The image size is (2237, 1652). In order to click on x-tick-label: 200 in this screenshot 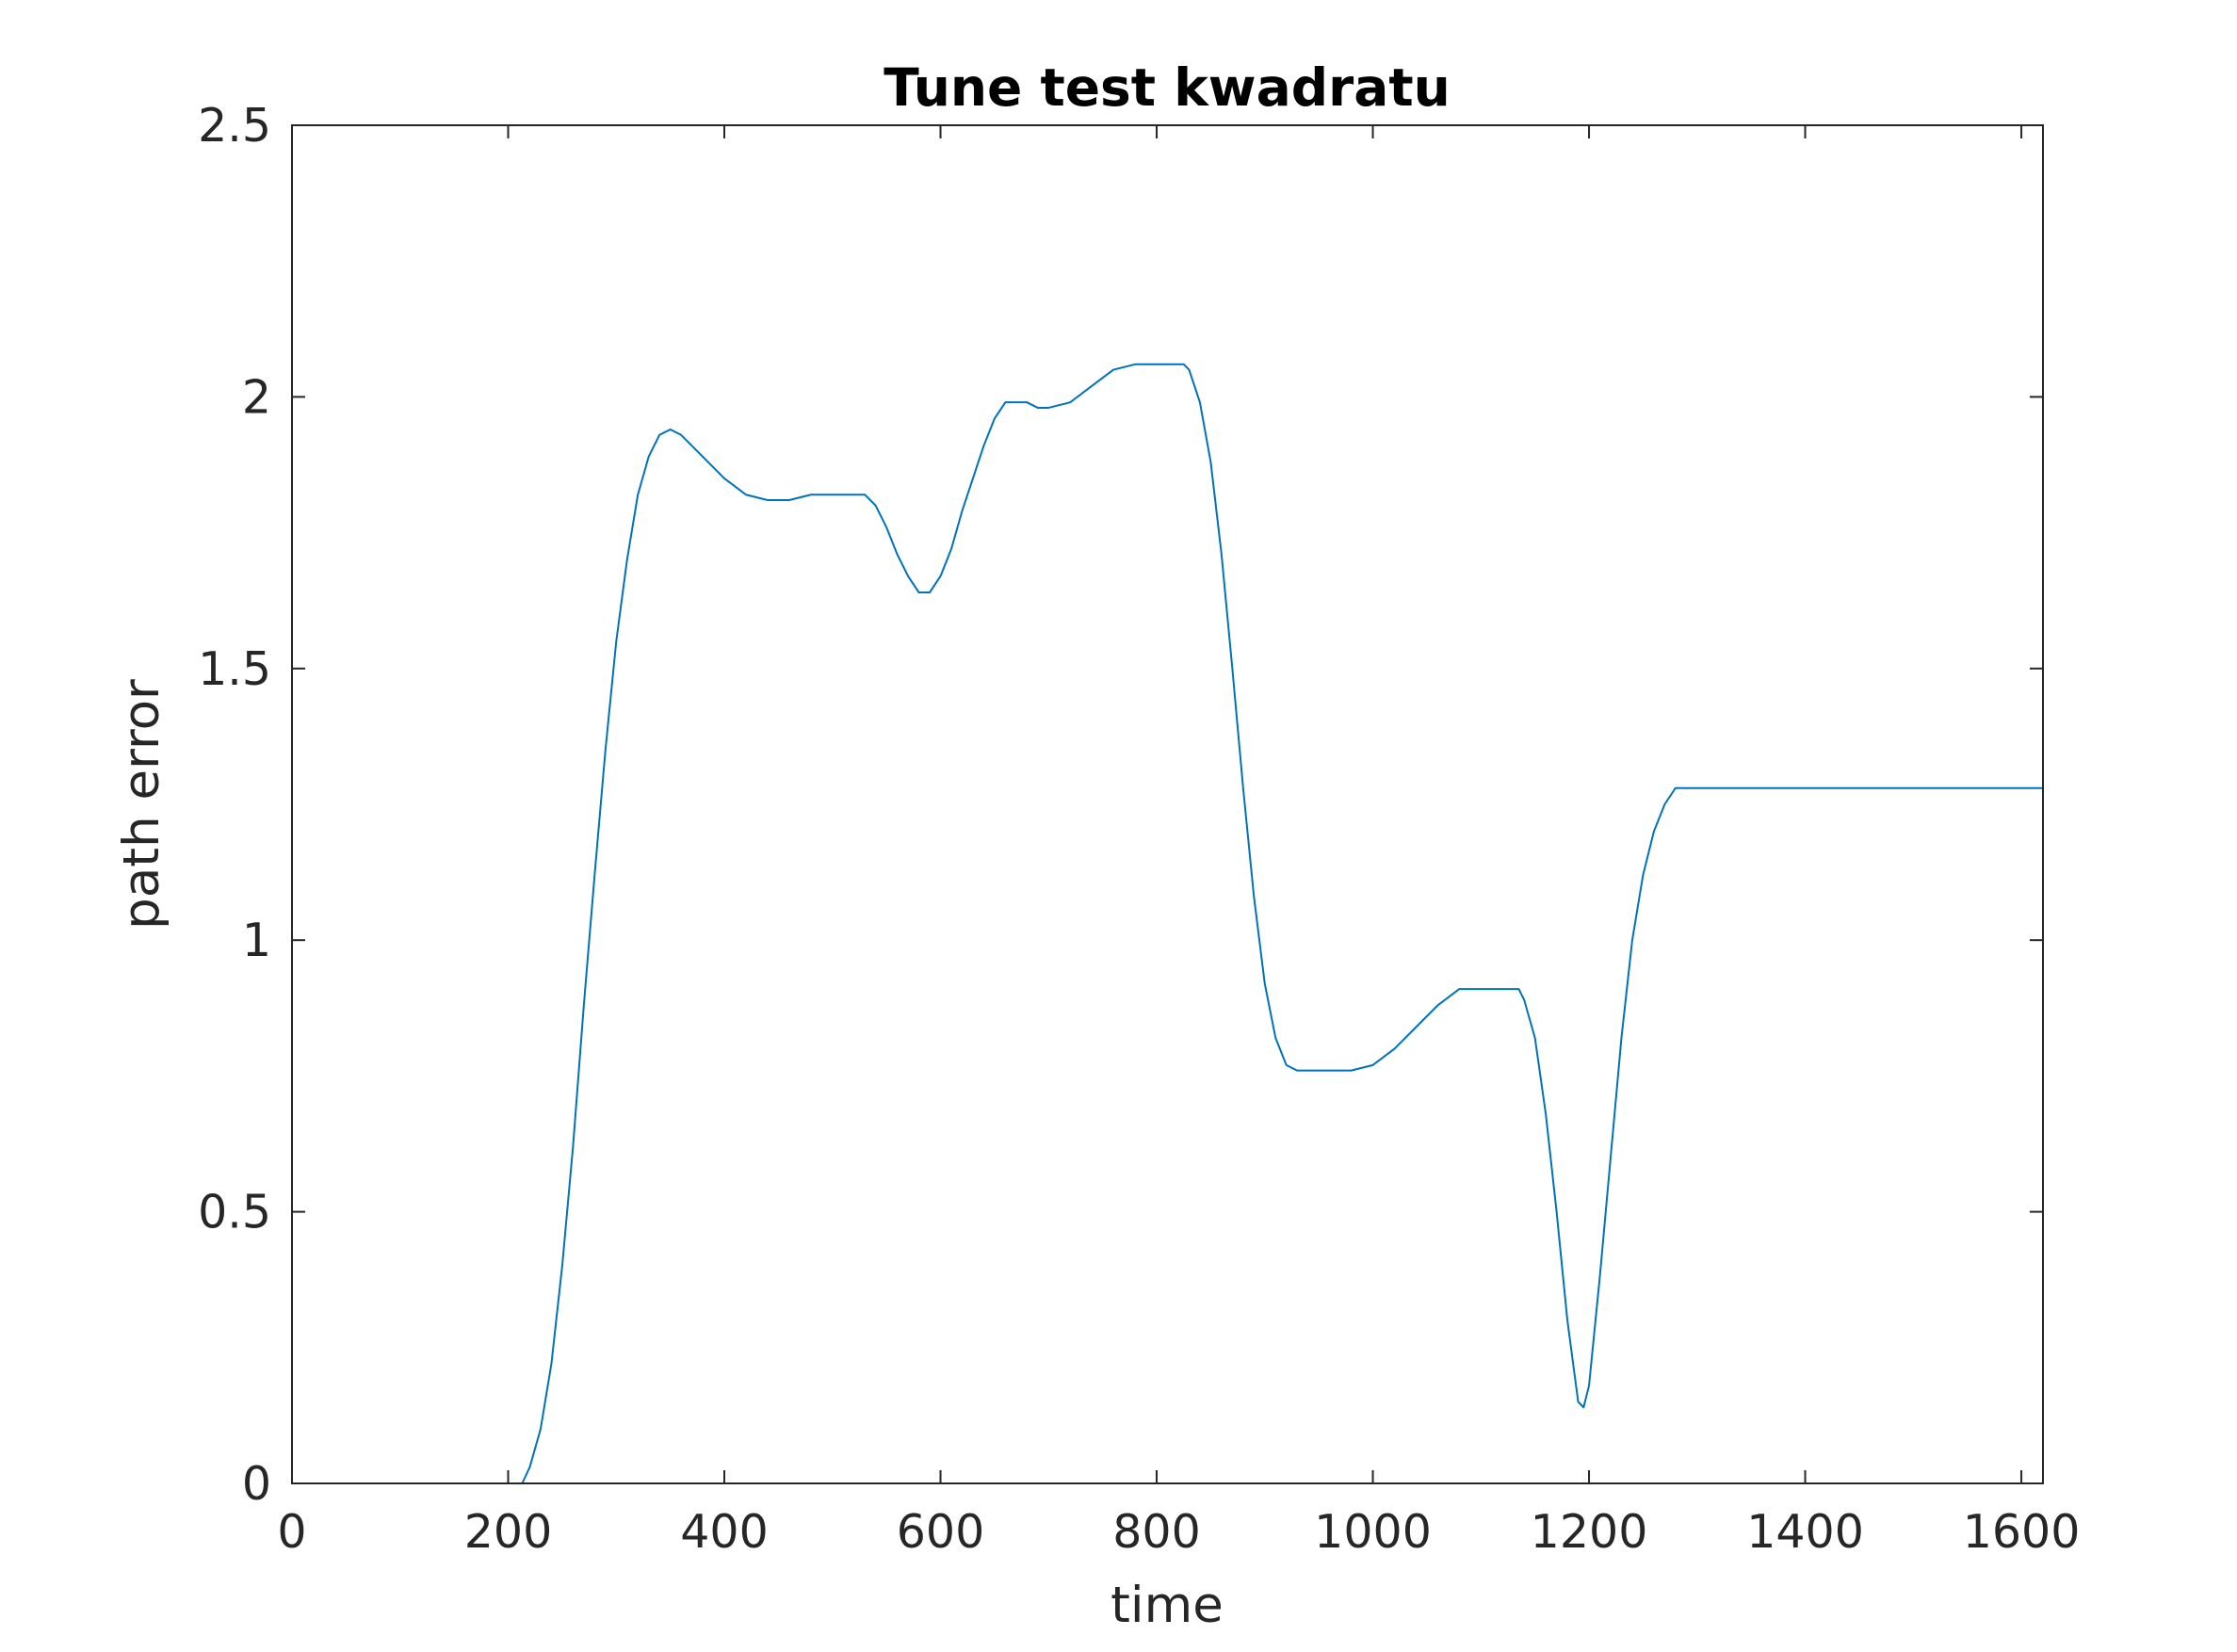, I will do `click(508, 1532)`.